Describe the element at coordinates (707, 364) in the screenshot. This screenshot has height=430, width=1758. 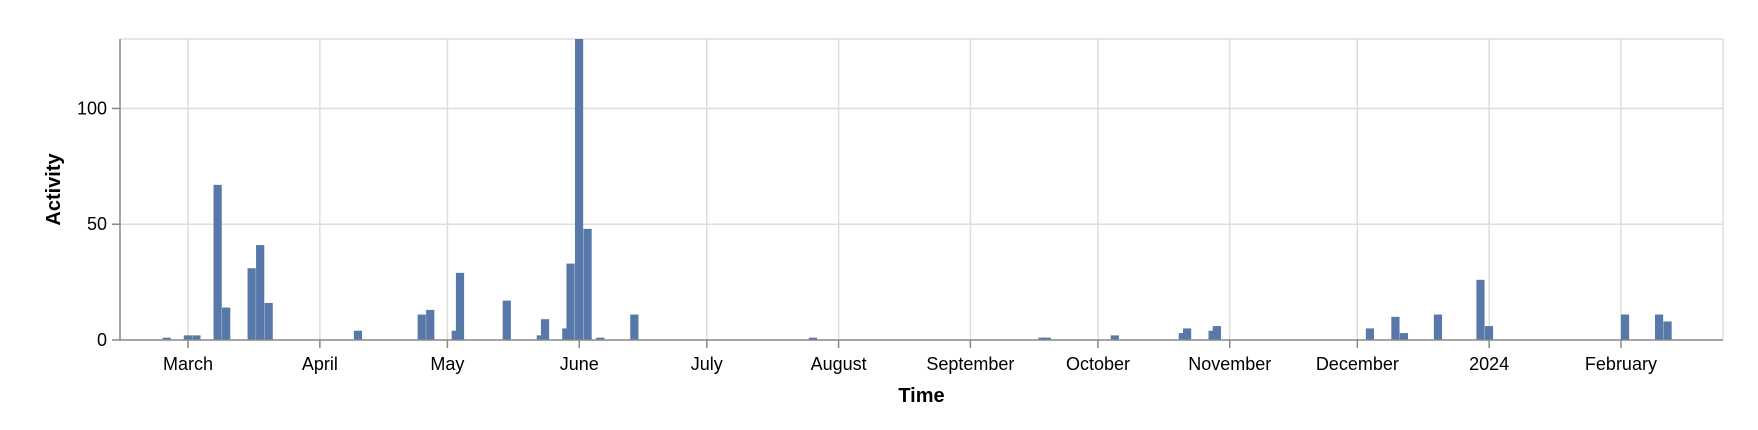
I see `x-tick-label: July` at that location.